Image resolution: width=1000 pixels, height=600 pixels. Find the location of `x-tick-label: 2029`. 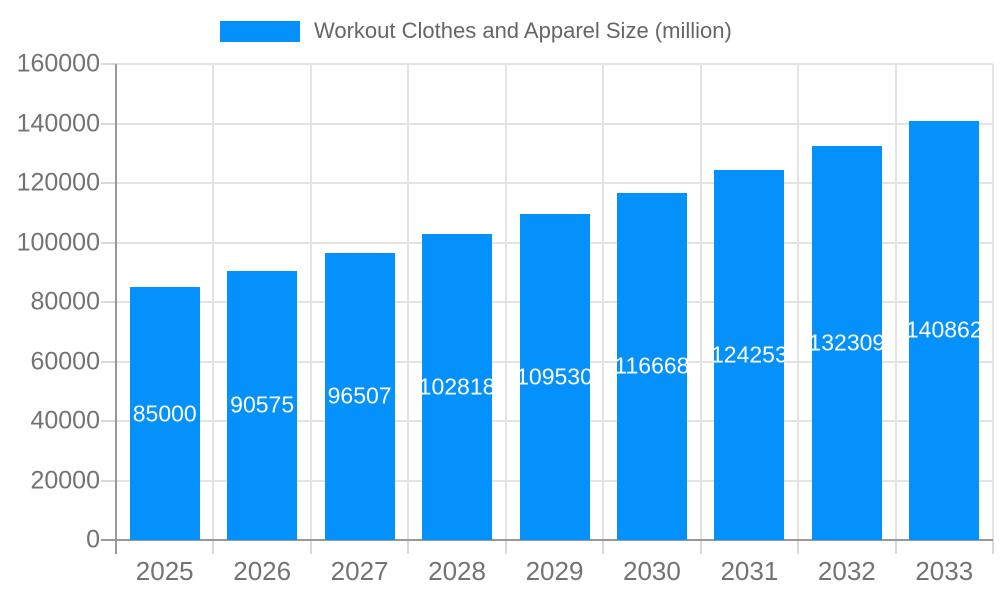

x-tick-label: 2029 is located at coordinates (554, 571).